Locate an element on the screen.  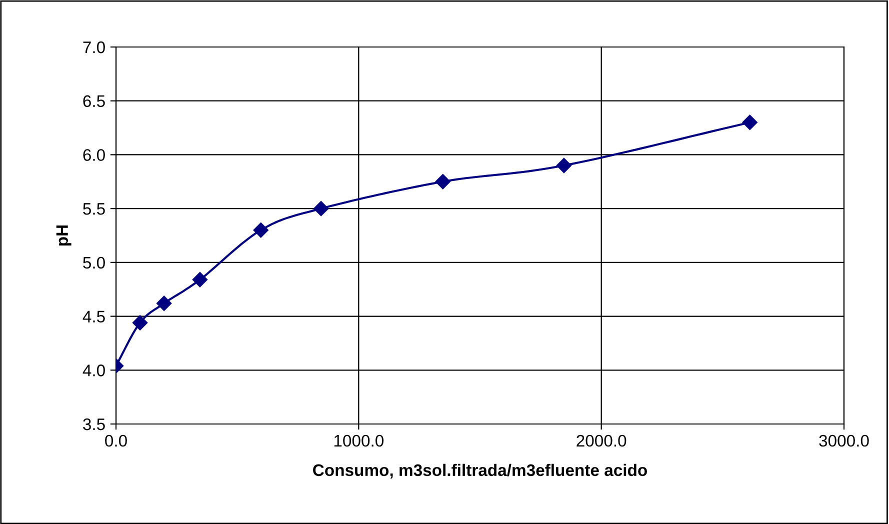
x-tick-label: 0.0 is located at coordinates (116, 440).